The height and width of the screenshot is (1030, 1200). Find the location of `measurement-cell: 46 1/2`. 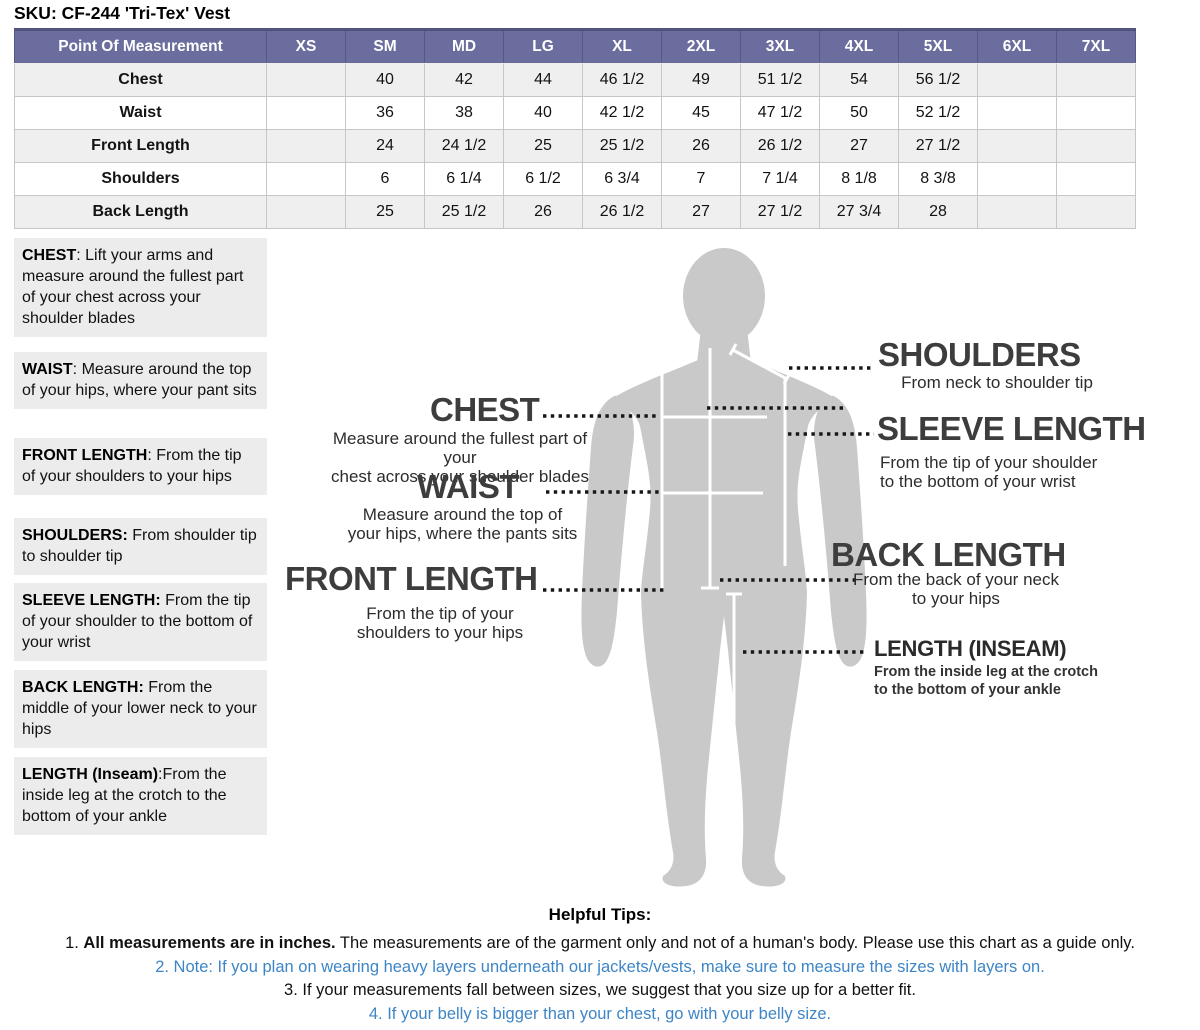

measurement-cell: 46 1/2 is located at coordinates (622, 80).